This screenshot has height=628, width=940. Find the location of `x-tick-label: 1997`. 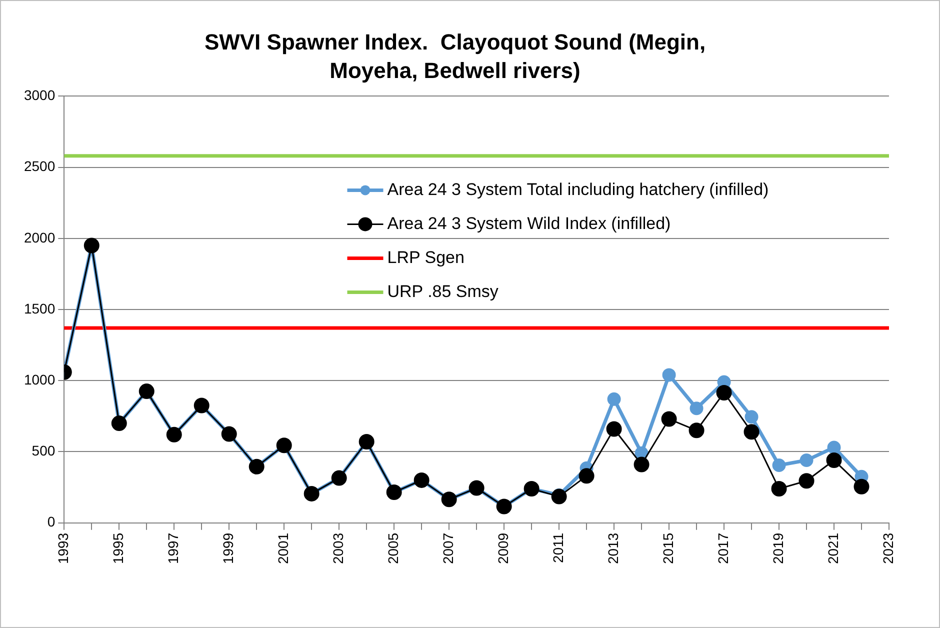

x-tick-label: 1997 is located at coordinates (172, 548).